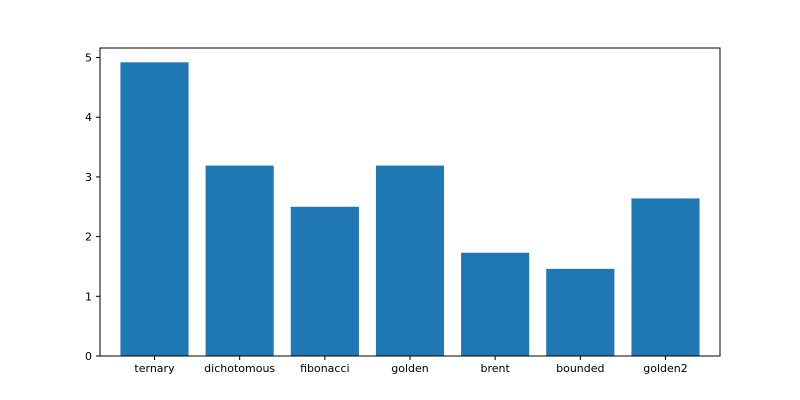  What do you see at coordinates (580, 368) in the screenshot?
I see `x-tick-label: bounded` at bounding box center [580, 368].